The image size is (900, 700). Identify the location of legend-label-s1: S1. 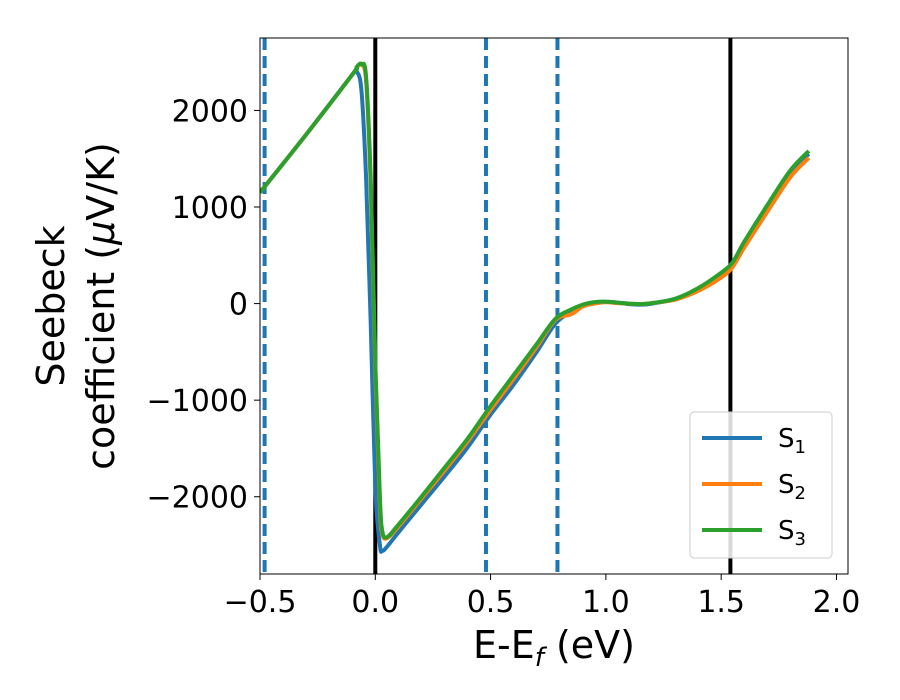
(792, 441).